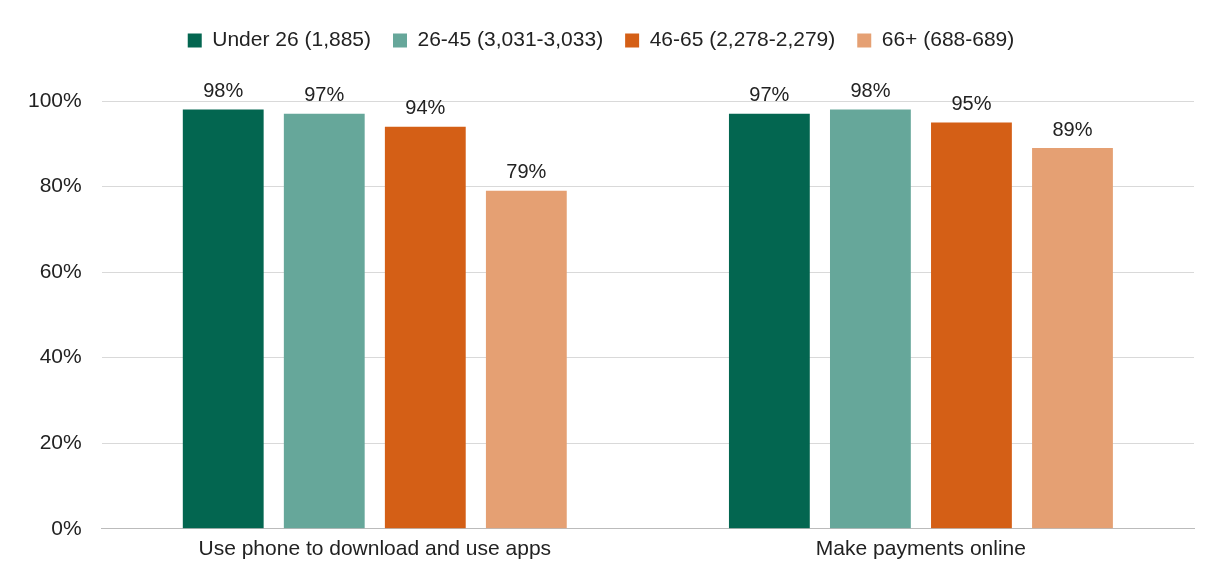  I want to click on y-tick-label: 80%, so click(60, 185).